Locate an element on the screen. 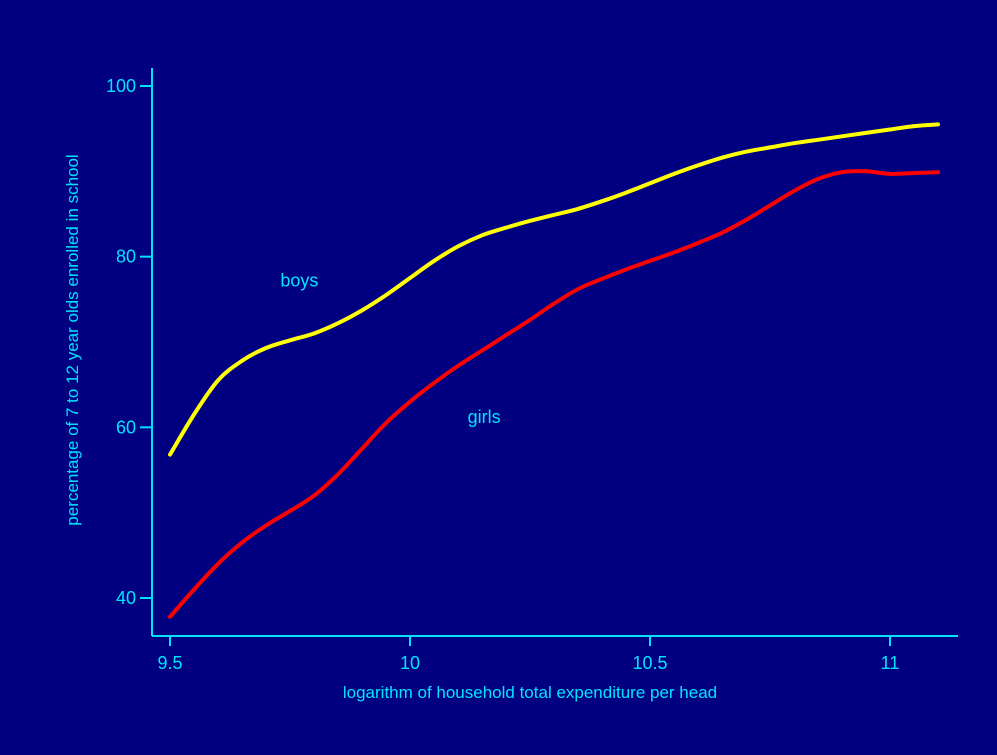 The width and height of the screenshot is (997, 755). annotation-boys: boys is located at coordinates (299, 281).